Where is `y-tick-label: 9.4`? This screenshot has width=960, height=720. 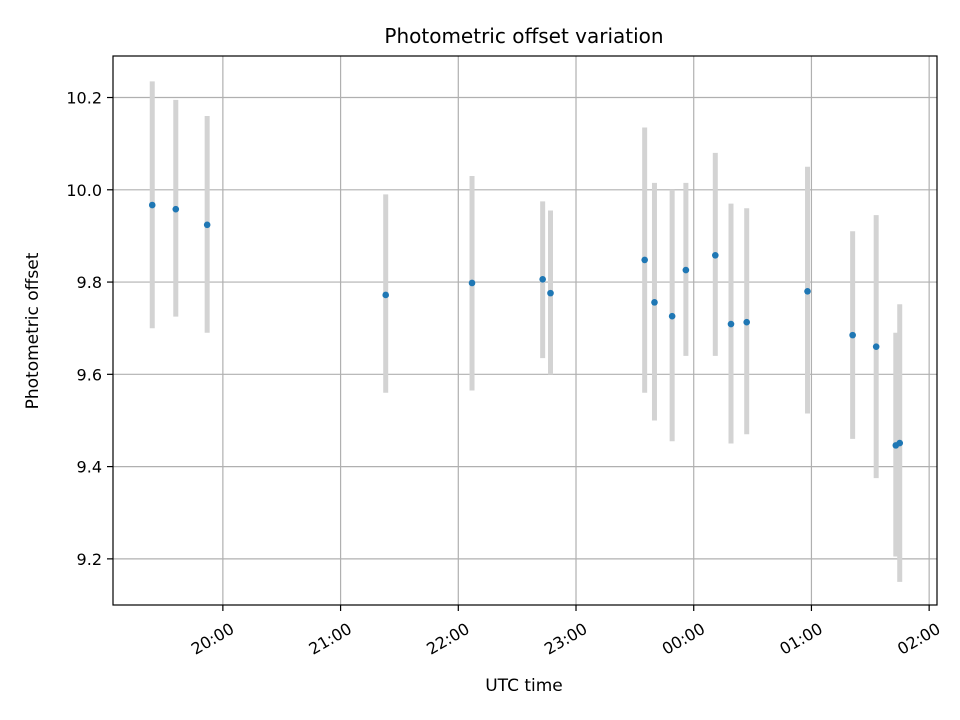 y-tick-label: 9.4 is located at coordinates (89, 467).